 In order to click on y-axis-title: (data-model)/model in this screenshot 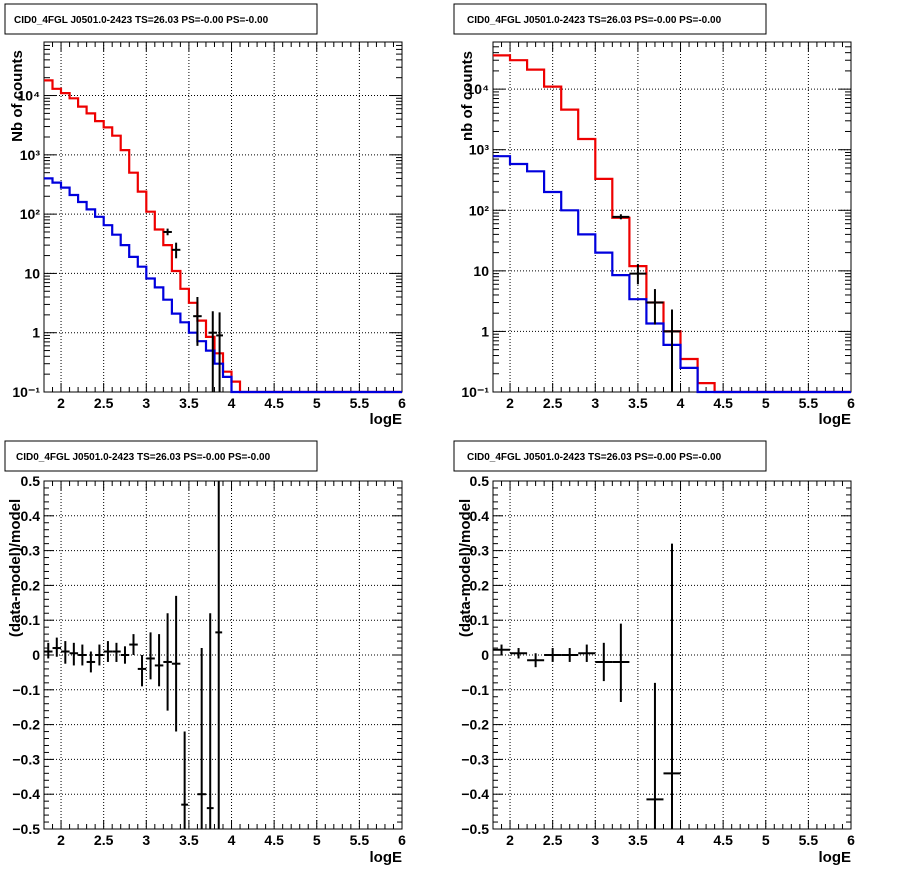, I will do `click(15, 568)`.